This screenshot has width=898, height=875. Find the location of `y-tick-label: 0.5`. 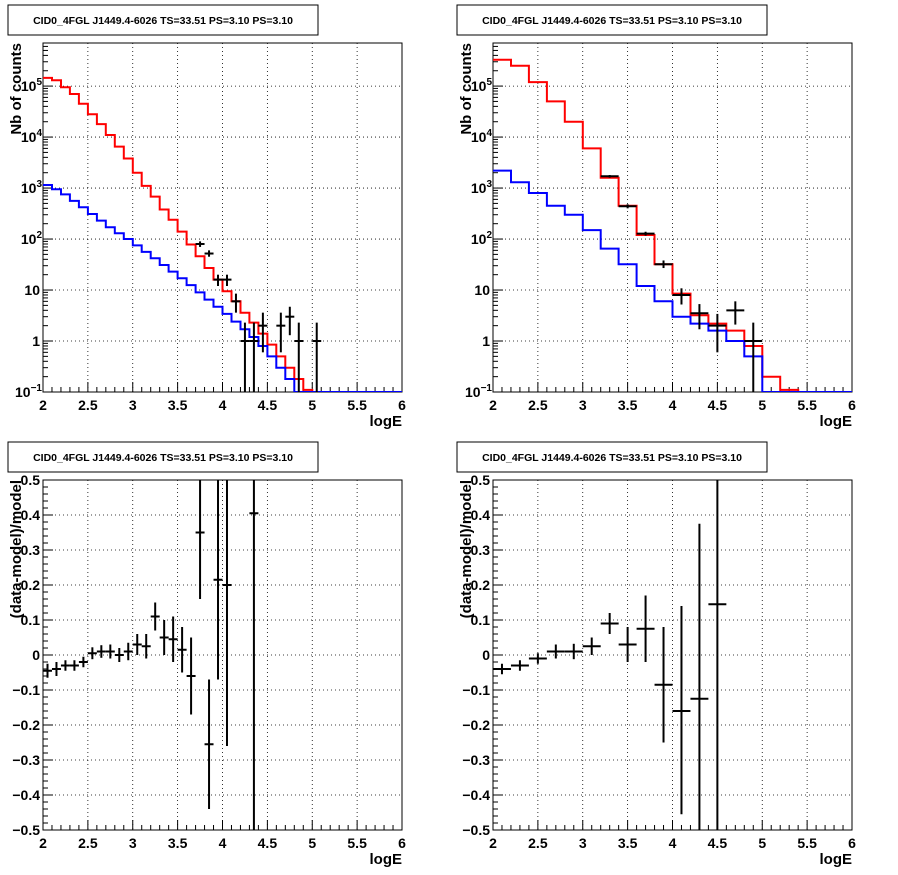

y-tick-label: 0.5 is located at coordinates (31, 480).